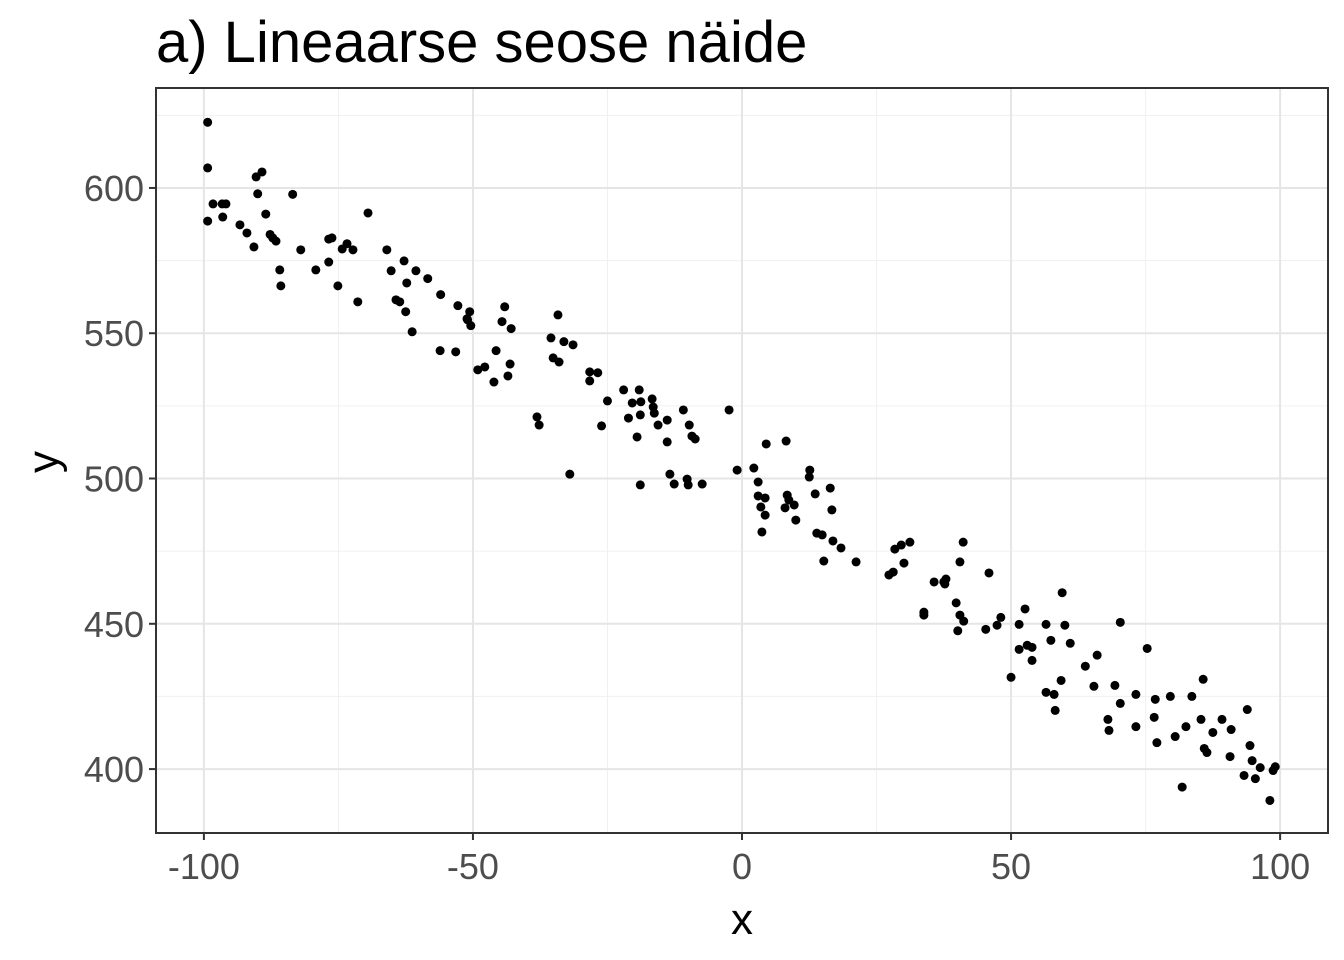 Image resolution: width=1344 pixels, height=960 pixels. I want to click on y-tick-label: 600, so click(114, 188).